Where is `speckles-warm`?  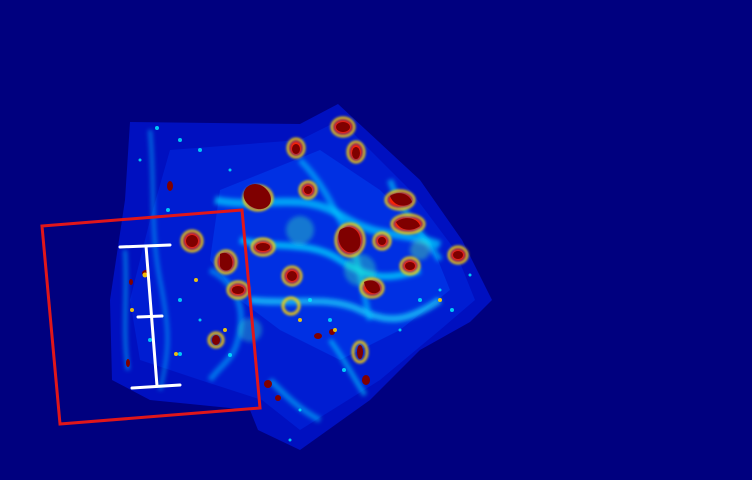 speckles-warm is located at coordinates (286, 314).